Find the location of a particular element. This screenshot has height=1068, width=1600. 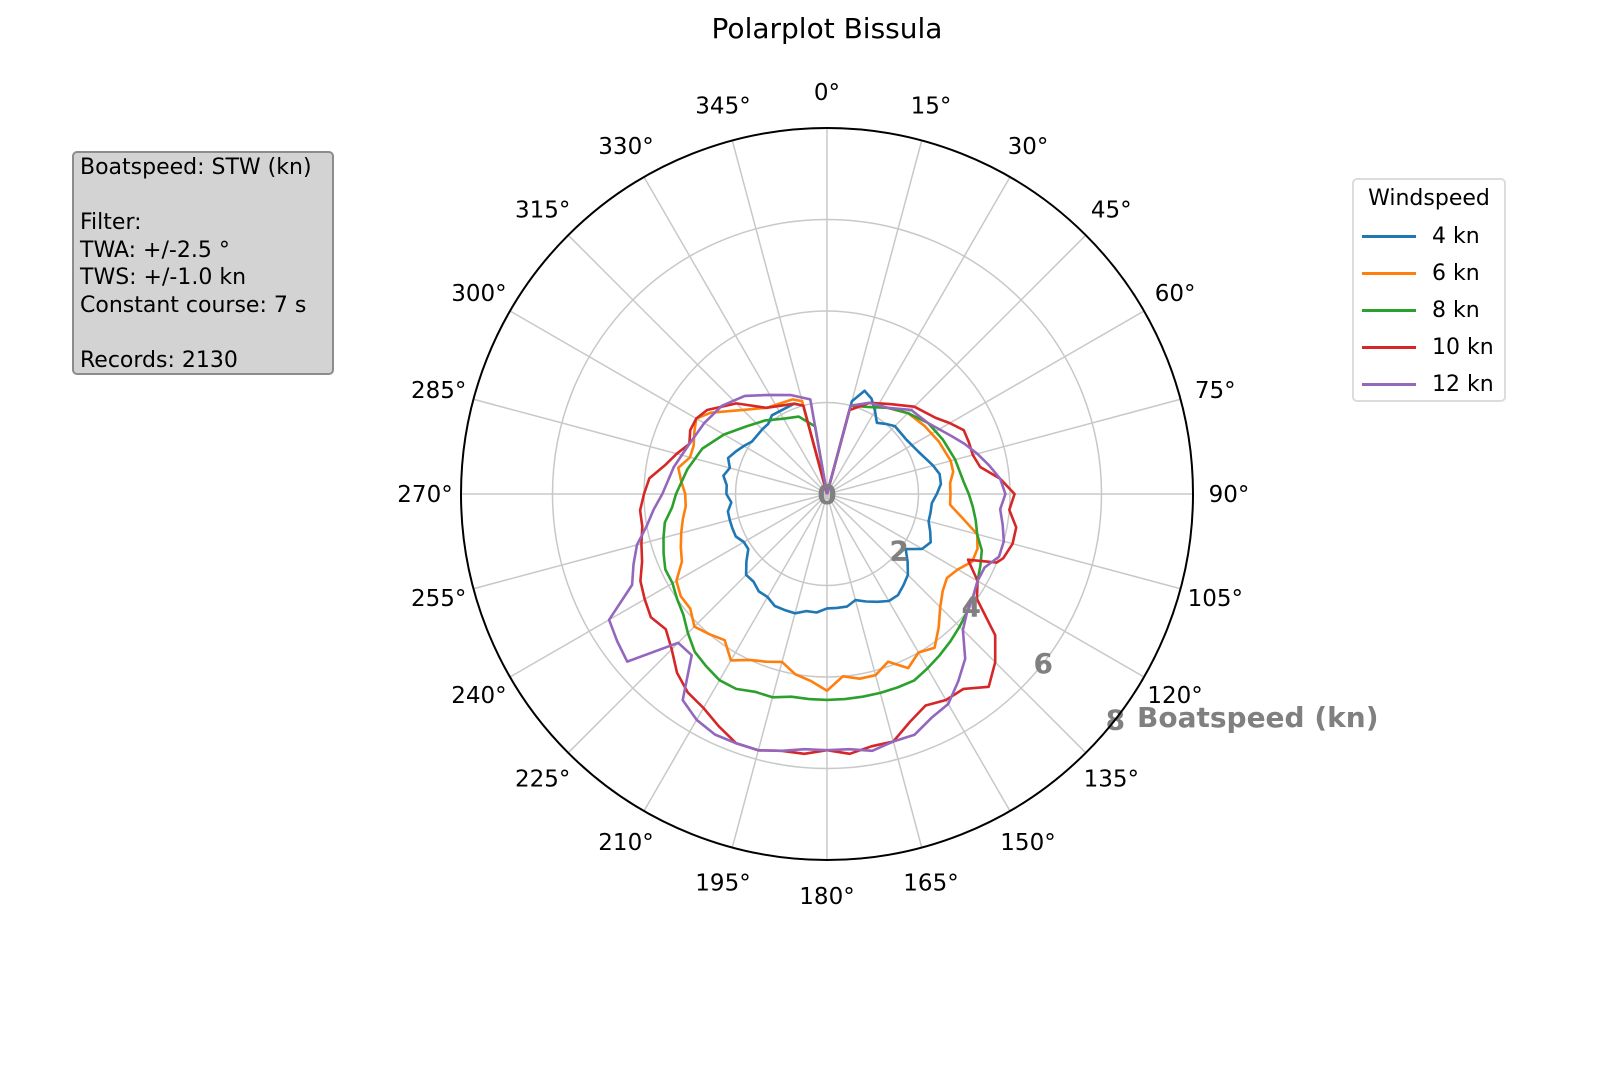

info-line: TWA: +/-2.5 ° is located at coordinates (155, 250).